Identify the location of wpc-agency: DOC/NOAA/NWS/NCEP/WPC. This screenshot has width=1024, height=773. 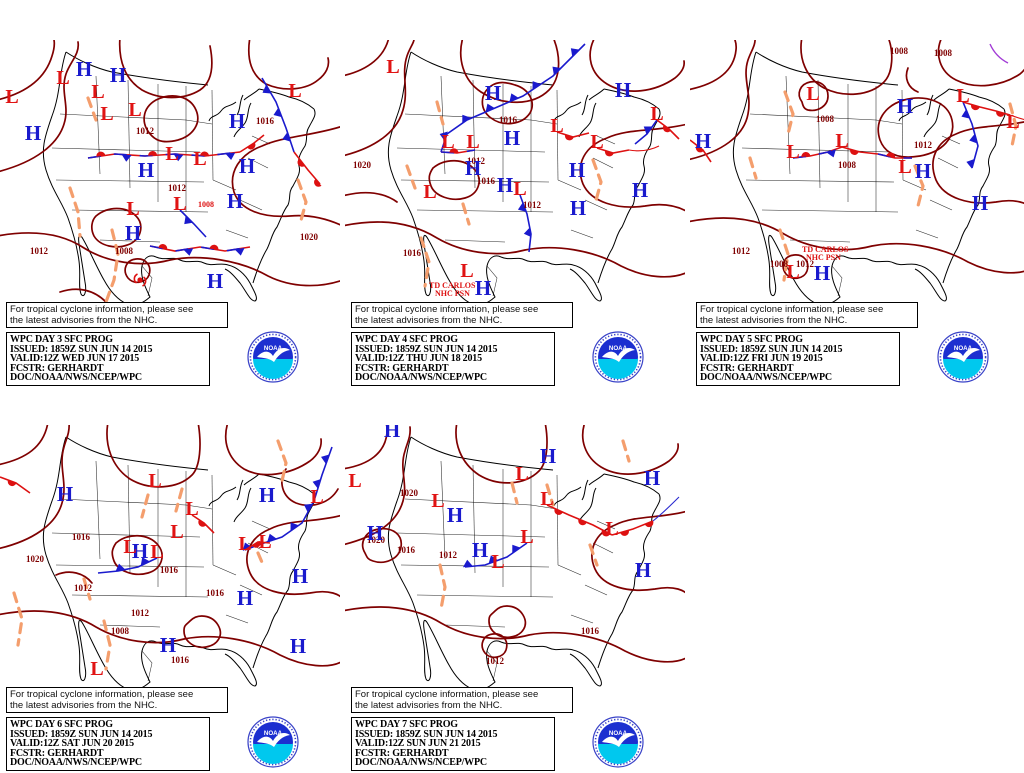
(421, 378).